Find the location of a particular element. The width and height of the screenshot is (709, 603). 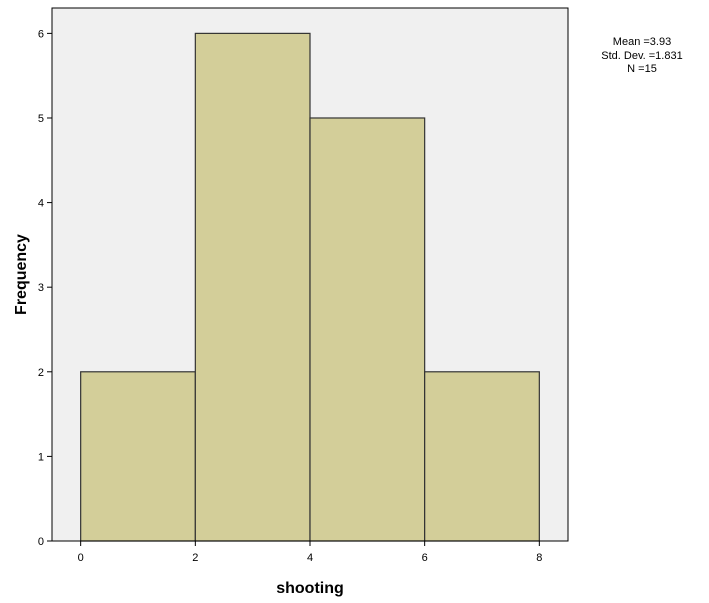

y-tick-label: 0 is located at coordinates (41, 542).